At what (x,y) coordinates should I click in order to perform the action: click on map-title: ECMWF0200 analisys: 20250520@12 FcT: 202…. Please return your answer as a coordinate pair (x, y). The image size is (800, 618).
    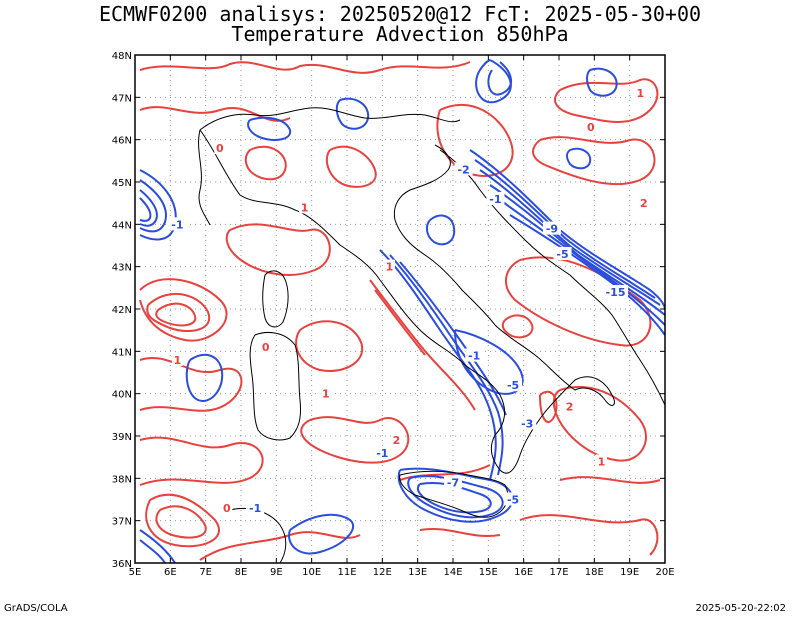
    Looking at the image, I should click on (400, 14).